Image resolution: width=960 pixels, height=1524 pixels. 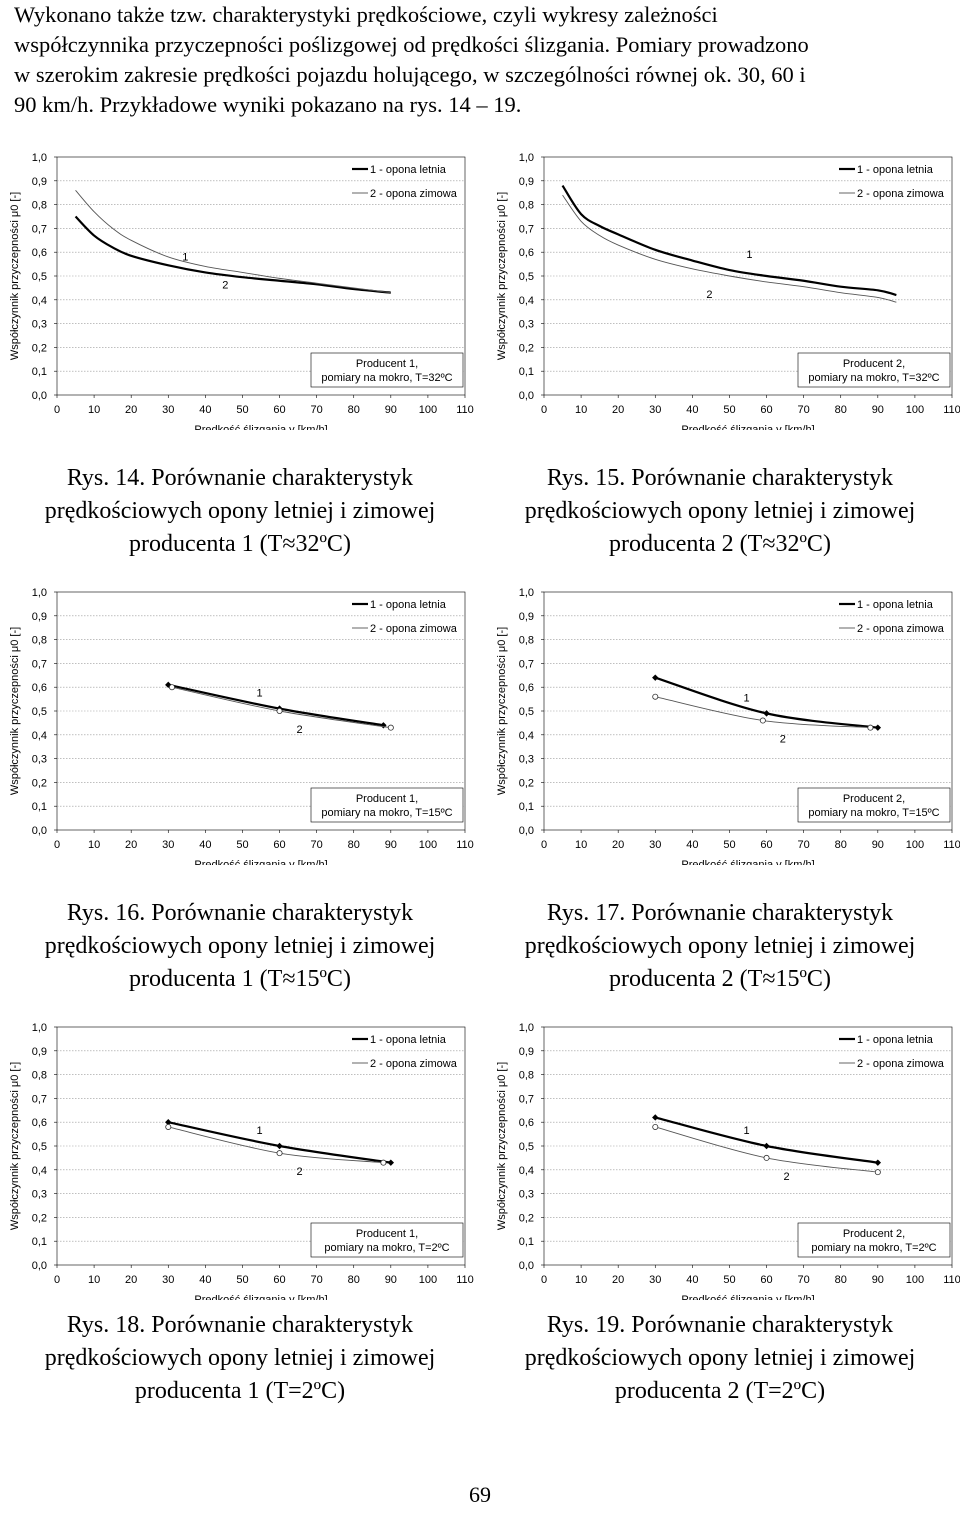 I want to click on caption-line: producenta 2 (T=2ºC), so click(x=720, y=1391).